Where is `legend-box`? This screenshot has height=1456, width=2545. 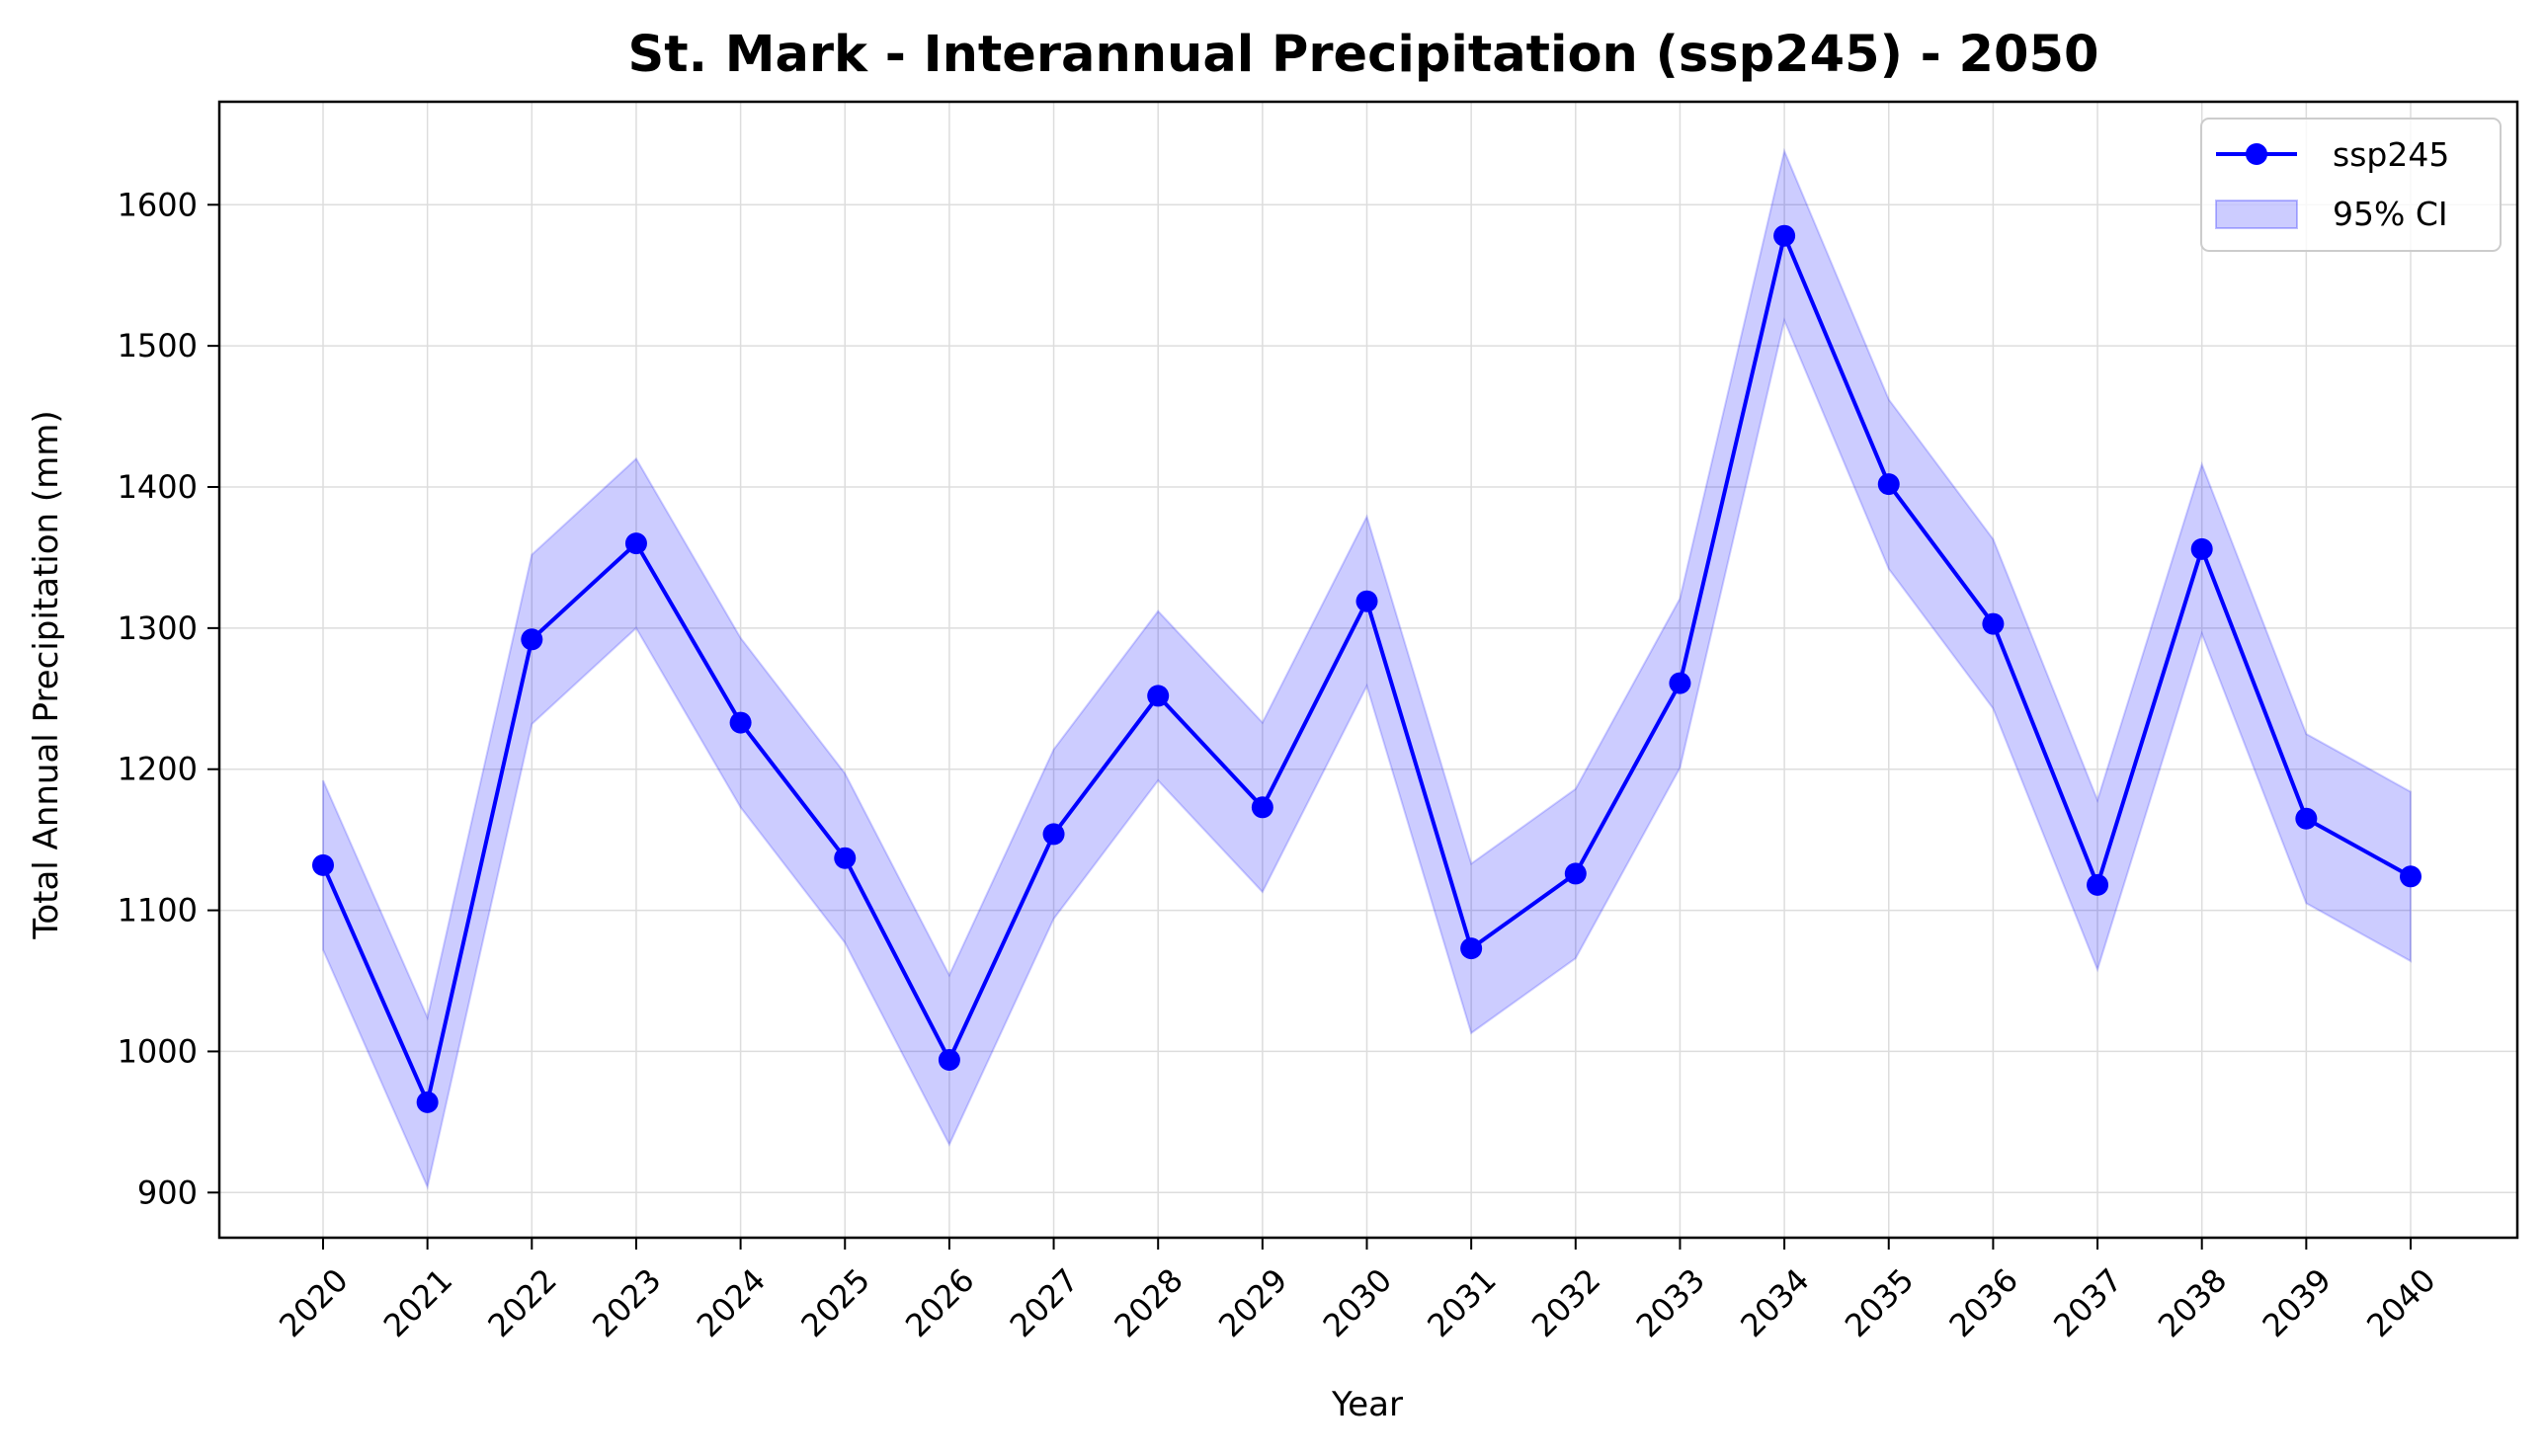 legend-box is located at coordinates (2351, 185).